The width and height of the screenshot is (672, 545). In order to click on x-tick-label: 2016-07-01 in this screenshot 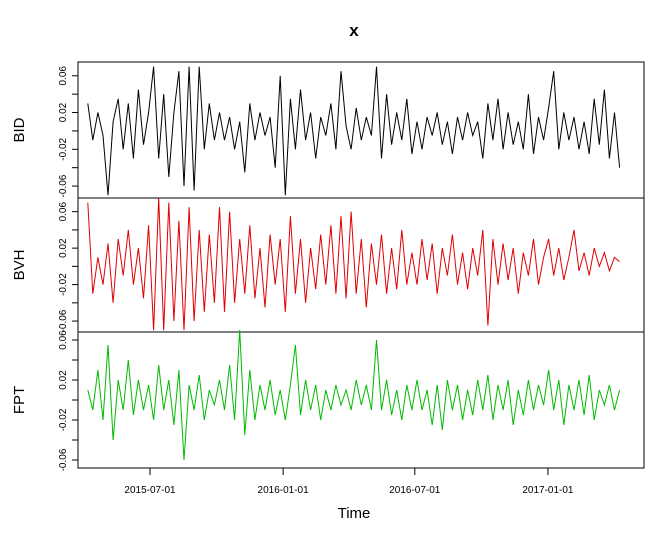, I will do `click(415, 490)`.